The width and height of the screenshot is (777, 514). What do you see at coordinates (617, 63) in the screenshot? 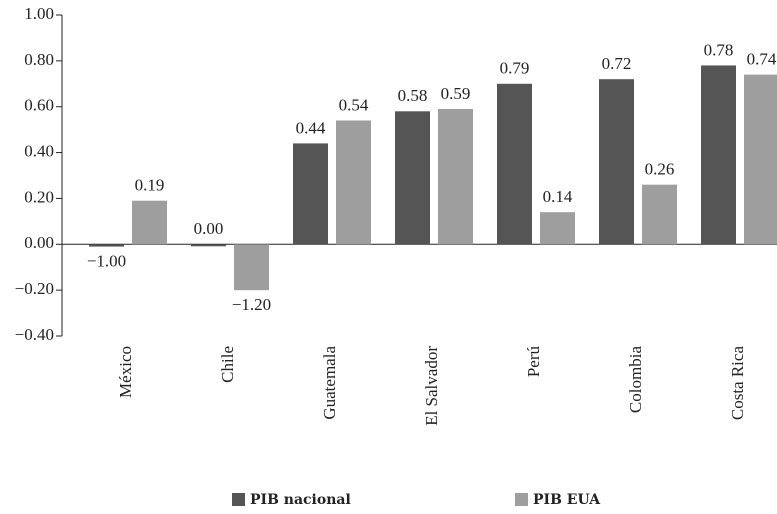
I see `value-label: 0.72` at bounding box center [617, 63].